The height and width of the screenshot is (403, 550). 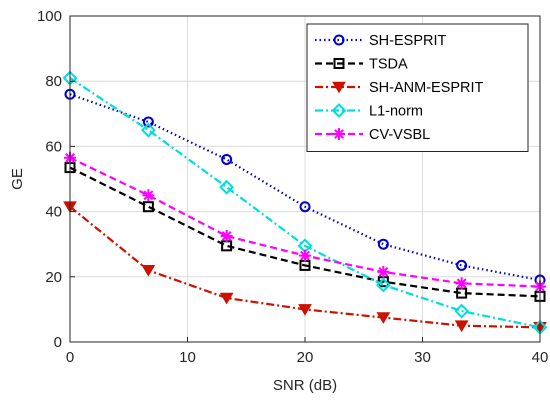 What do you see at coordinates (53, 277) in the screenshot?
I see `y-tick-label: 20` at bounding box center [53, 277].